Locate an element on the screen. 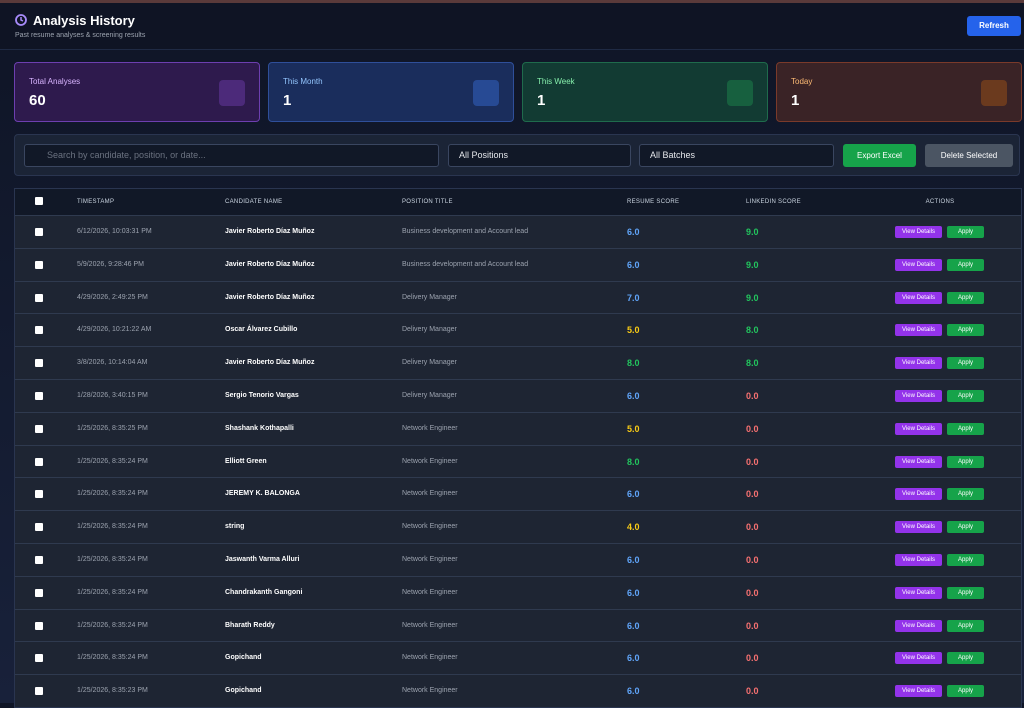 The height and width of the screenshot is (708, 1024). stat-value: 1 is located at coordinates (287, 100).